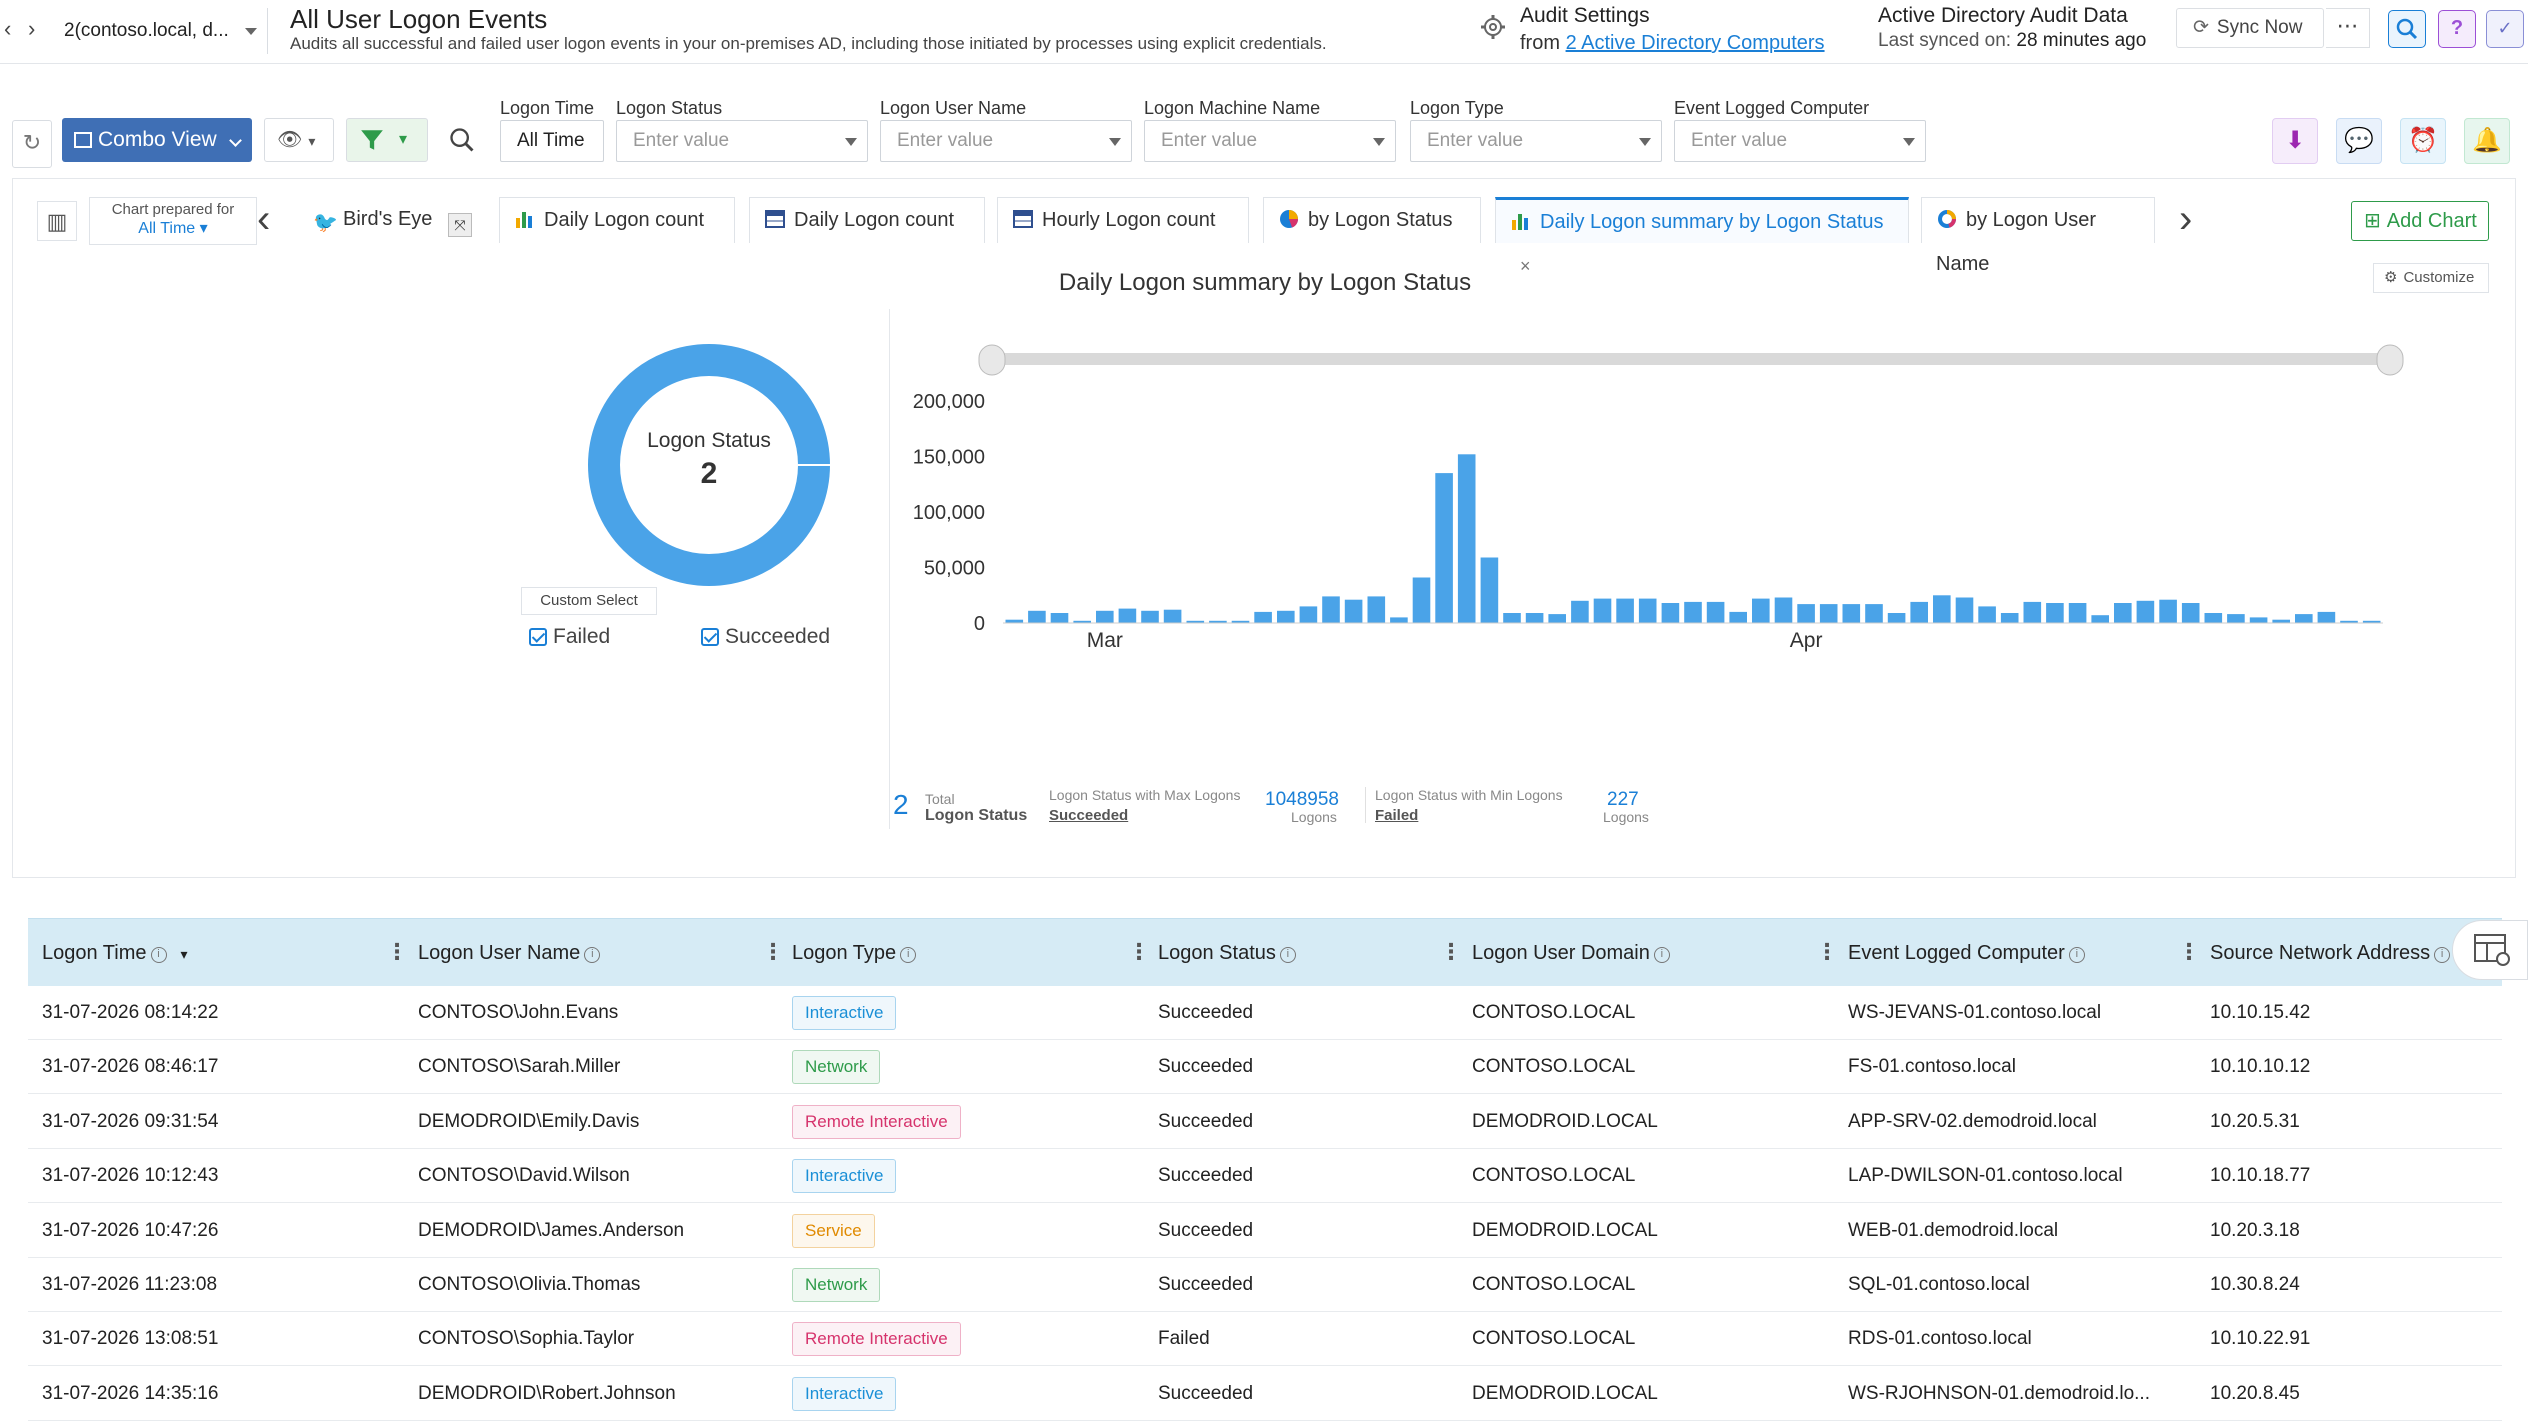 The image size is (2528, 1422). What do you see at coordinates (2505, 29) in the screenshot?
I see `status-check-button: ✓` at bounding box center [2505, 29].